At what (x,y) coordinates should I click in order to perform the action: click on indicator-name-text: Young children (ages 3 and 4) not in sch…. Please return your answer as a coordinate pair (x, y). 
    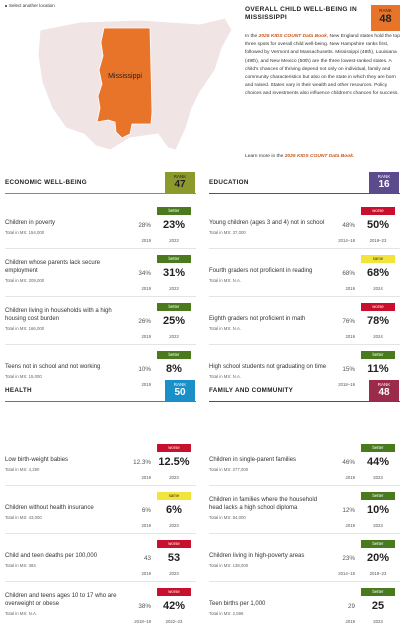
    Looking at the image, I should click on (267, 222).